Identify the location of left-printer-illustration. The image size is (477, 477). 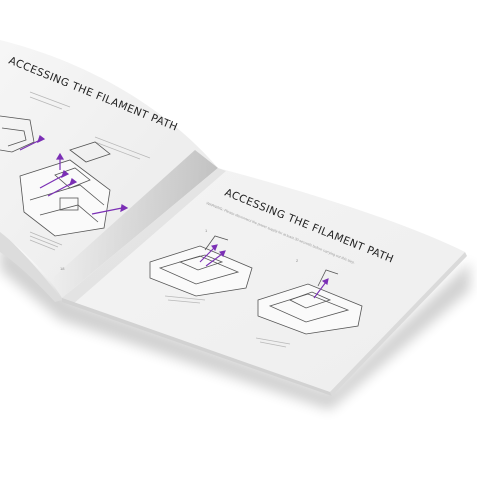
(55, 176).